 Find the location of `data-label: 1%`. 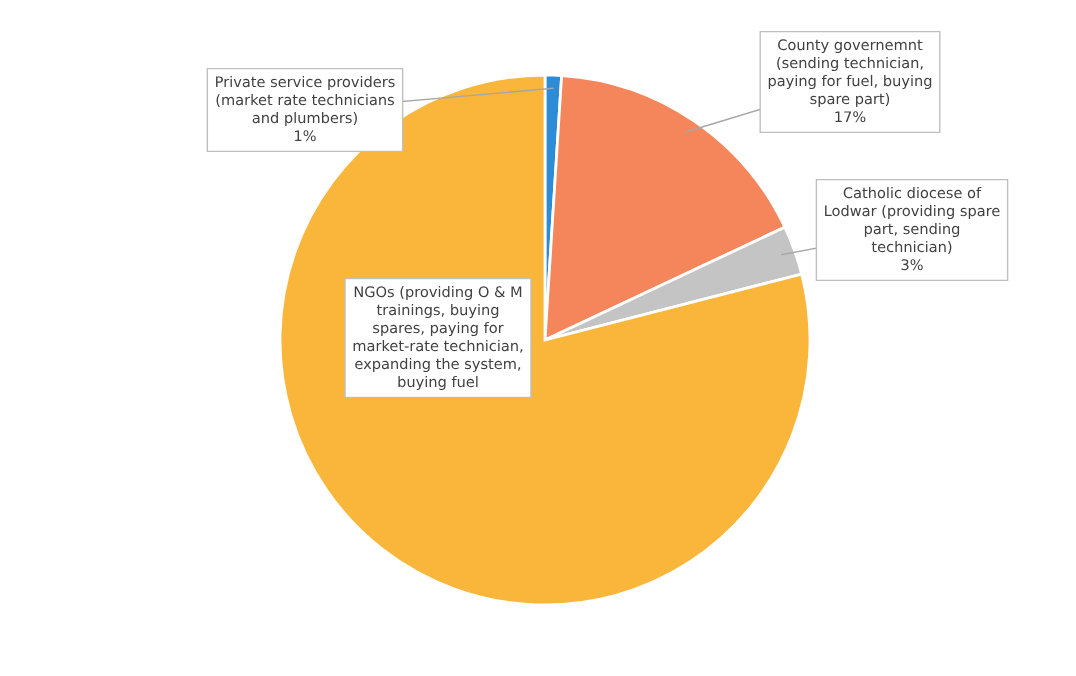

data-label: 1% is located at coordinates (305, 136).